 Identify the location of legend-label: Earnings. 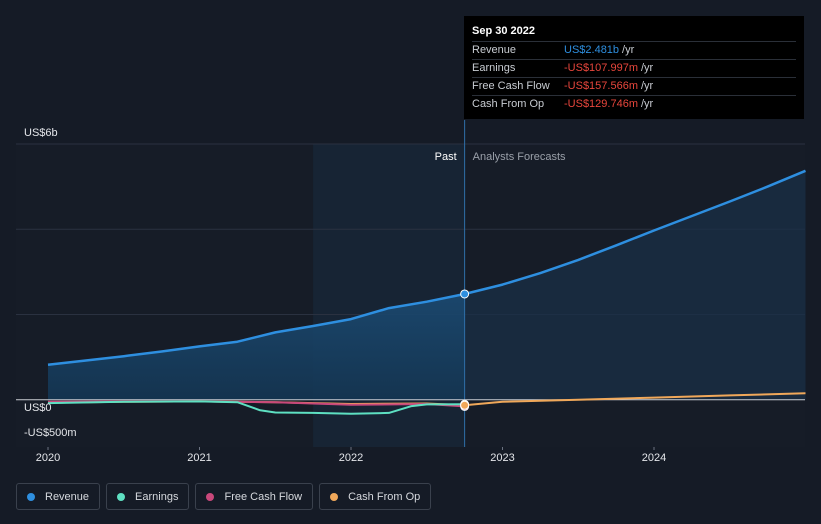
(157, 496).